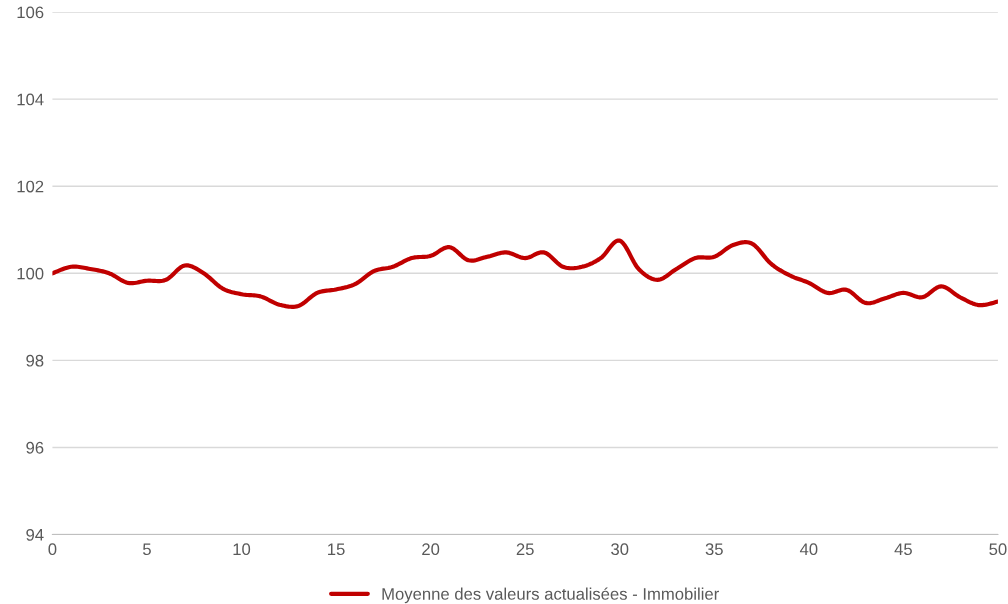  Describe the element at coordinates (903, 549) in the screenshot. I see `x-tick-label: 45` at that location.